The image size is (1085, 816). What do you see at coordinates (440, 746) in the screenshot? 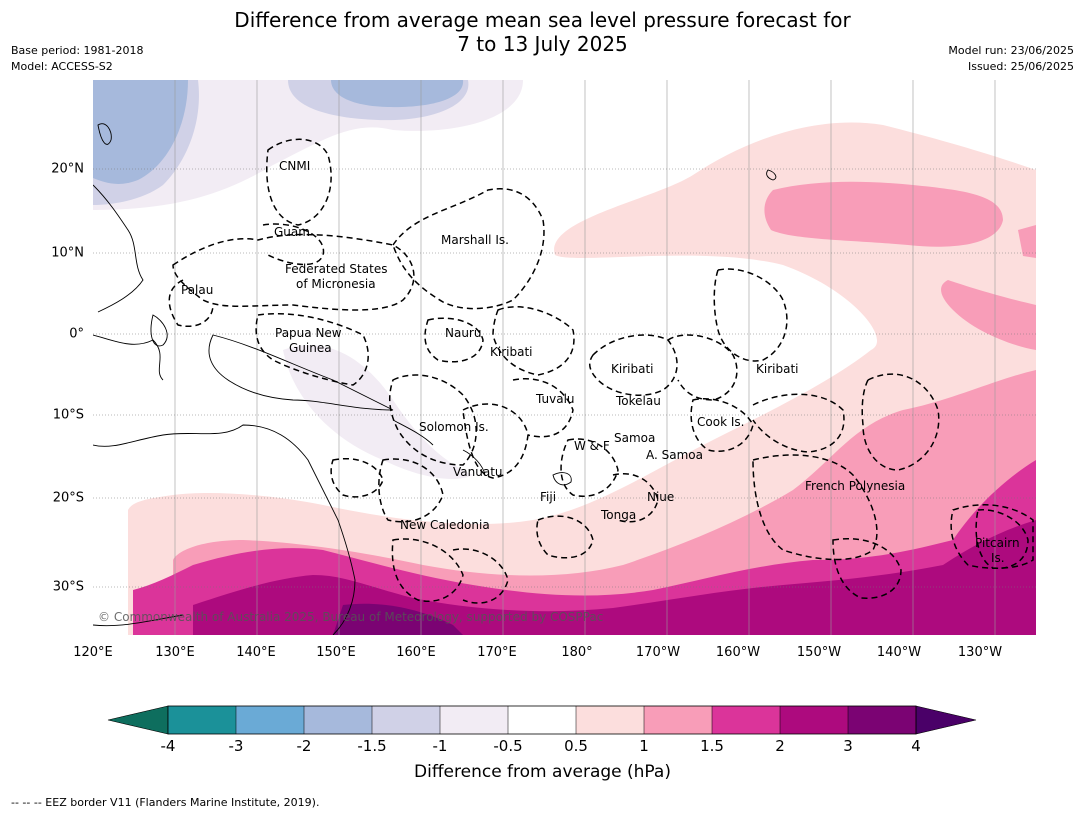
I see `colorbar-tick: -1` at bounding box center [440, 746].